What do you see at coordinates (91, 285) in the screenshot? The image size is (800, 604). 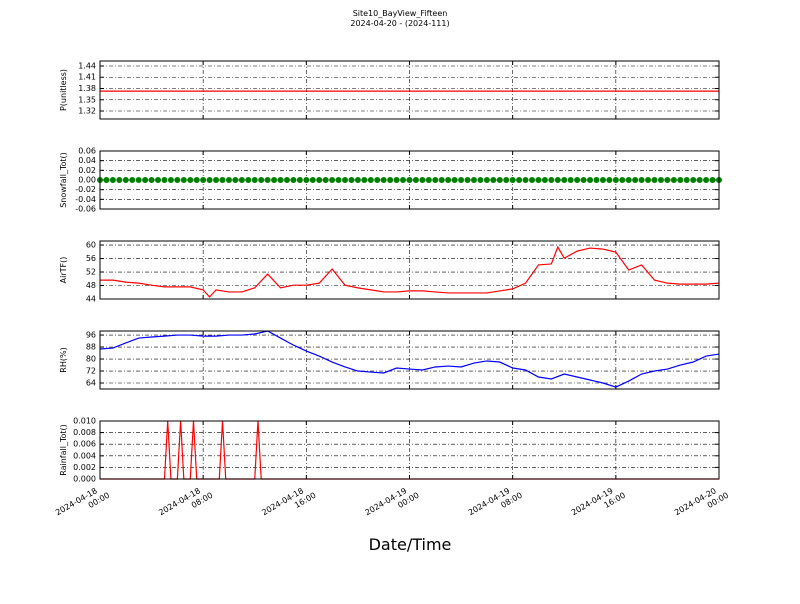 I see `y-tick-label: 48` at bounding box center [91, 285].